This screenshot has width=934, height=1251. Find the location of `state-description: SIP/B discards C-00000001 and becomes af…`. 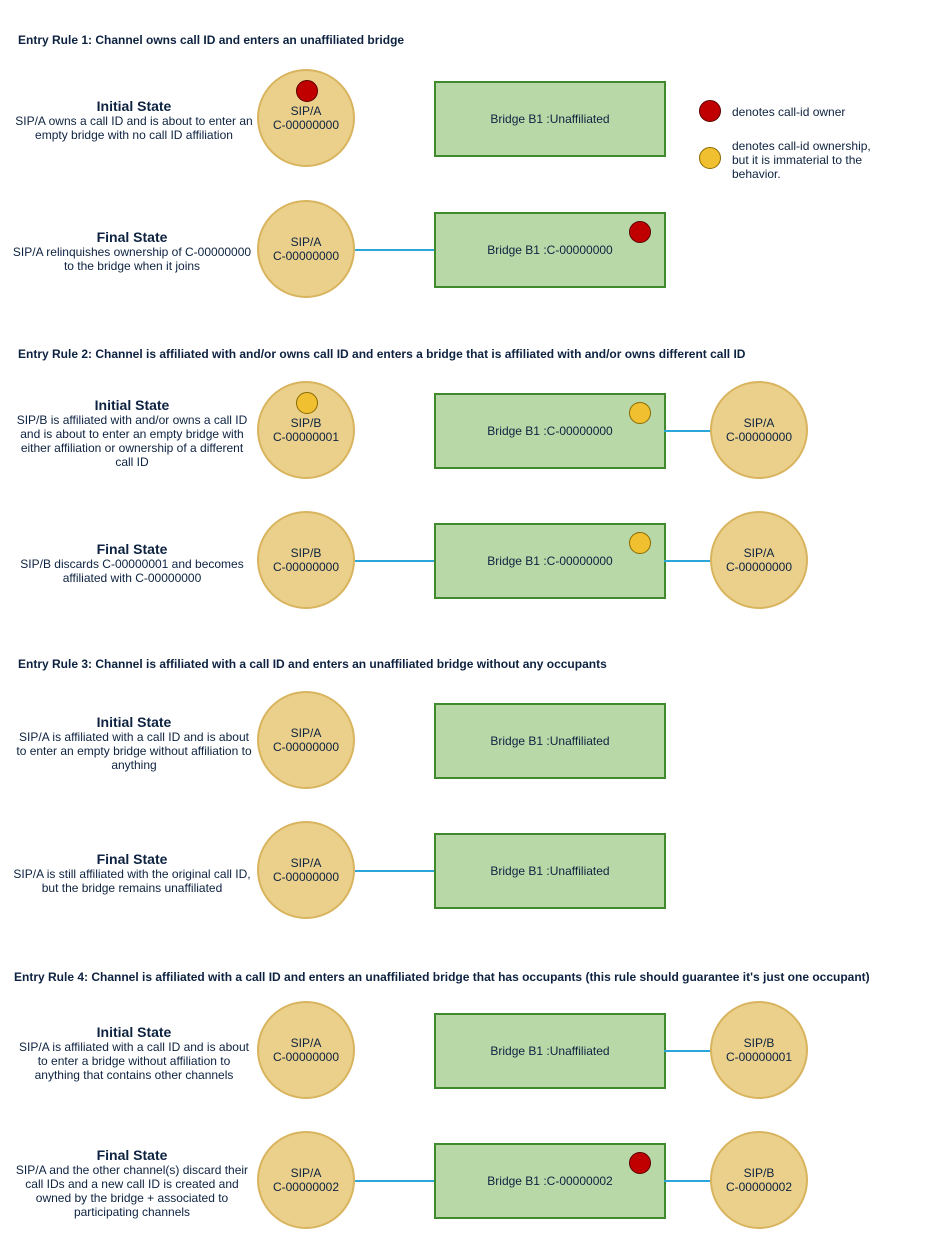

state-description: SIP/B discards C-00000001 and becomes af… is located at coordinates (132, 571).